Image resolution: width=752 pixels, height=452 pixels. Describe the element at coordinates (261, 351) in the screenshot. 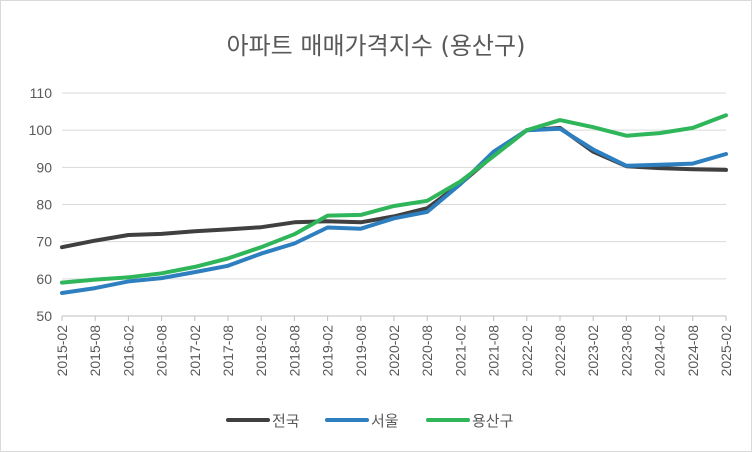

I see `x-tick-label: 2018-02` at that location.